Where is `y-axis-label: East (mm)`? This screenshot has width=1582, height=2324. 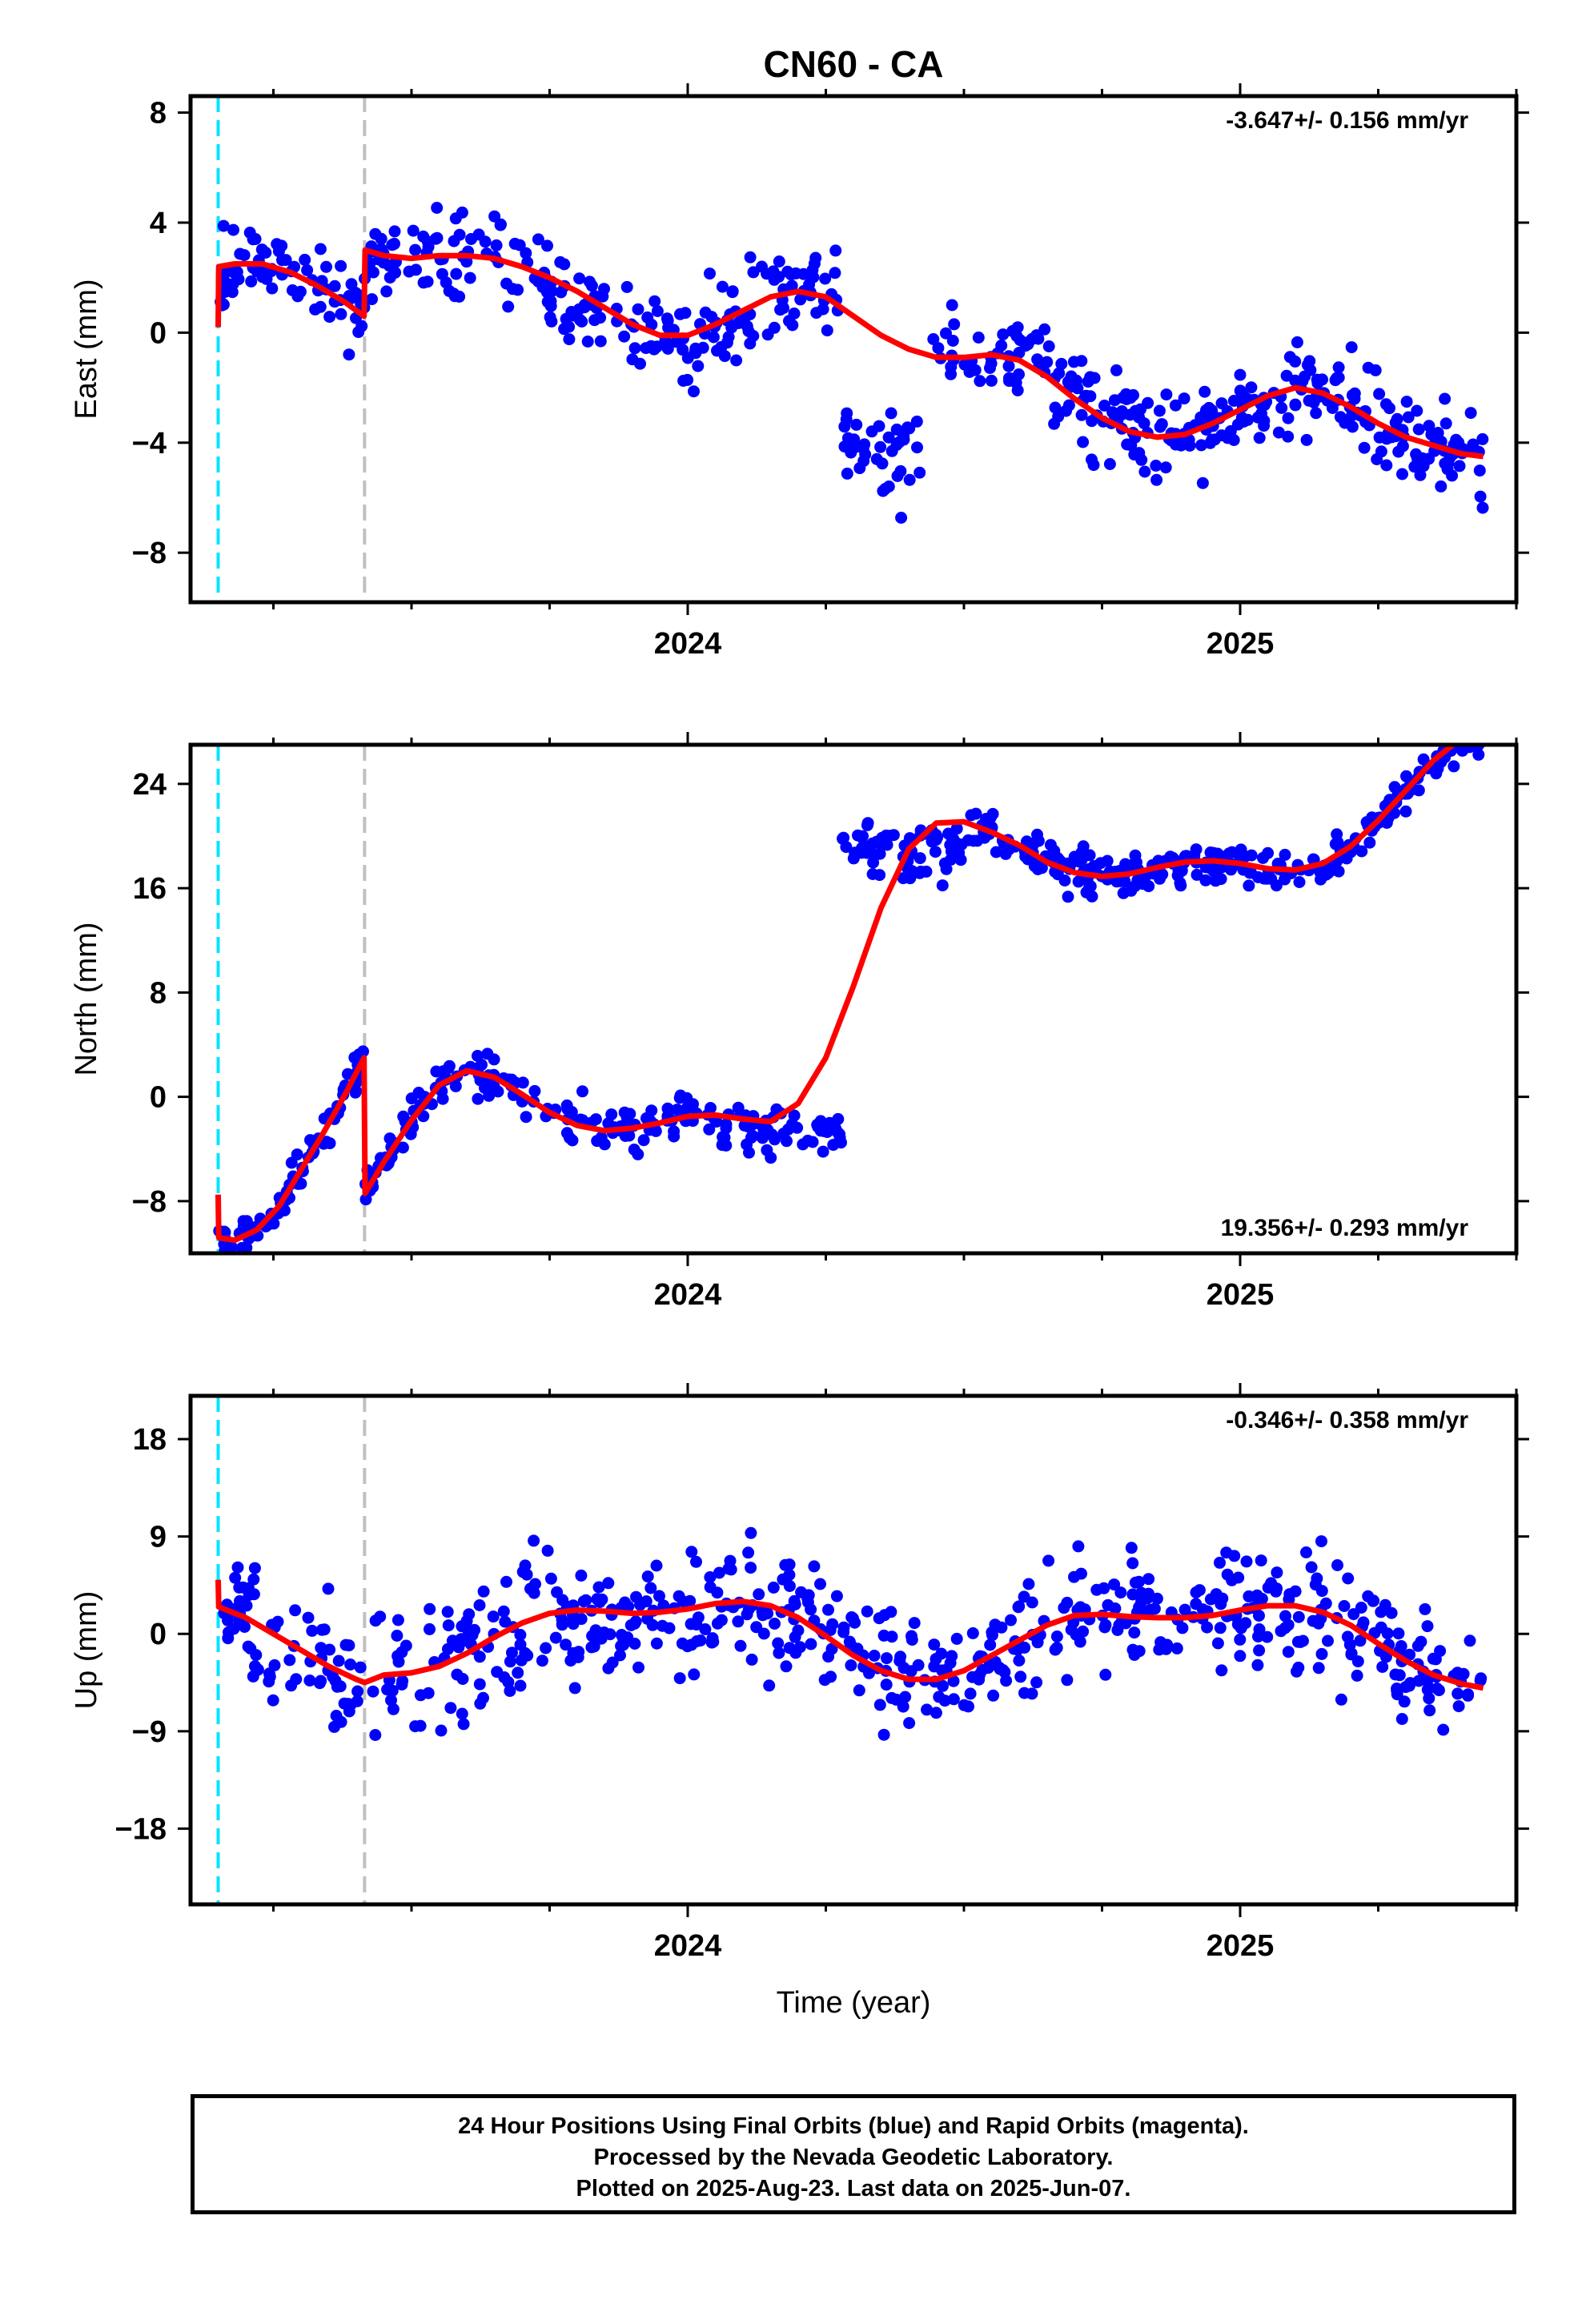 y-axis-label: East (mm) is located at coordinates (86, 349).